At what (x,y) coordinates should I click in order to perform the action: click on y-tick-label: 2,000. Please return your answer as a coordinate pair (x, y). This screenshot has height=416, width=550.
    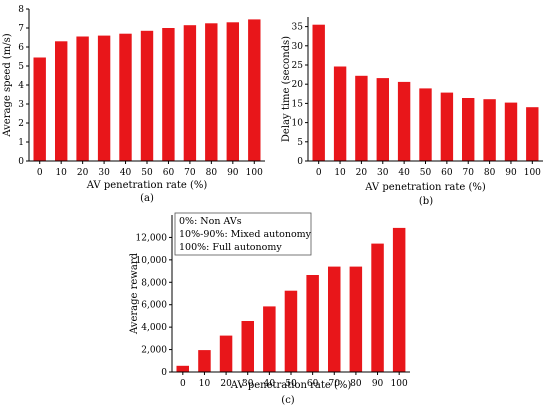
    Looking at the image, I should click on (154, 351).